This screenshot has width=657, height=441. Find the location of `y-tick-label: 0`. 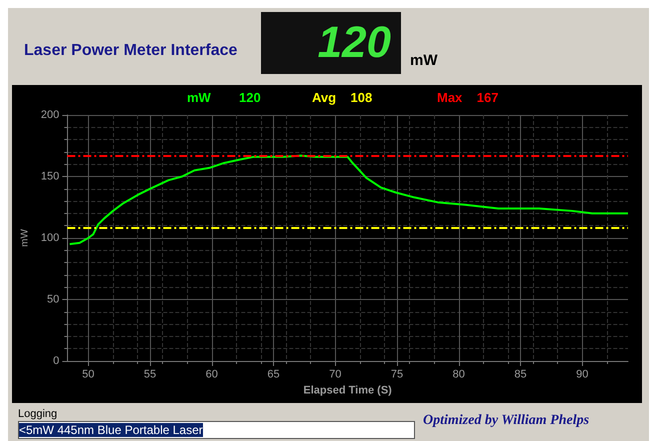

y-tick-label: 0 is located at coordinates (56, 361).